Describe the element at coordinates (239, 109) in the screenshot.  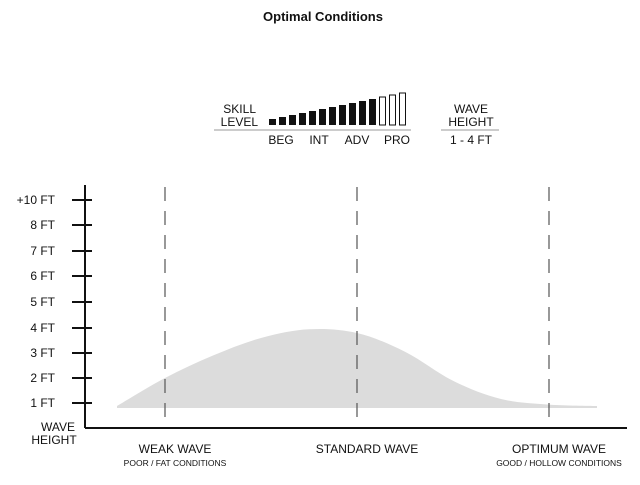
I see `skill-label-line1: SKILL` at that location.